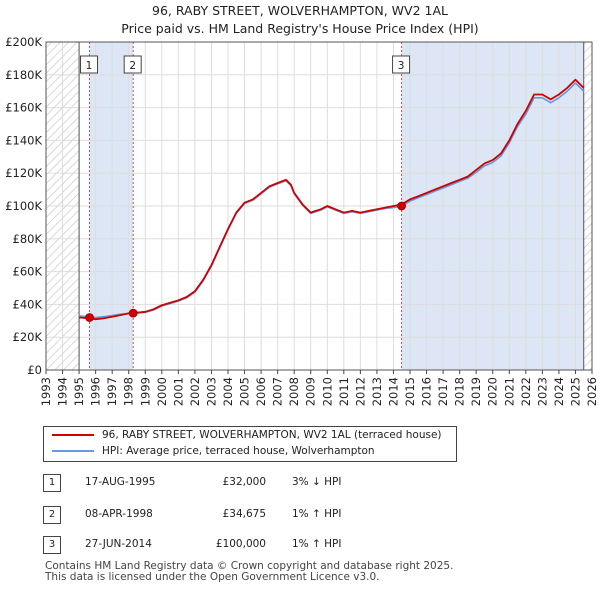 The width and height of the screenshot is (600, 590). Describe the element at coordinates (46, 391) in the screenshot. I see `x-tick-label: 1993` at that location.